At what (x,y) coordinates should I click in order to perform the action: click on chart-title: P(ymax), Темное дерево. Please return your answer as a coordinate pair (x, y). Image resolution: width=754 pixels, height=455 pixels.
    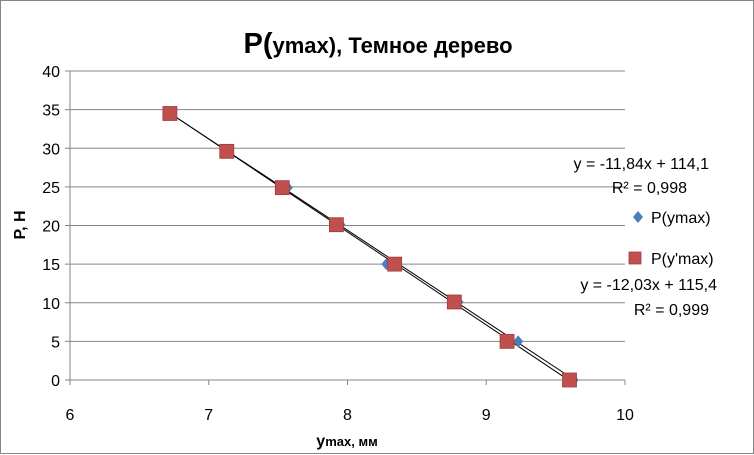
    Looking at the image, I should click on (377, 44).